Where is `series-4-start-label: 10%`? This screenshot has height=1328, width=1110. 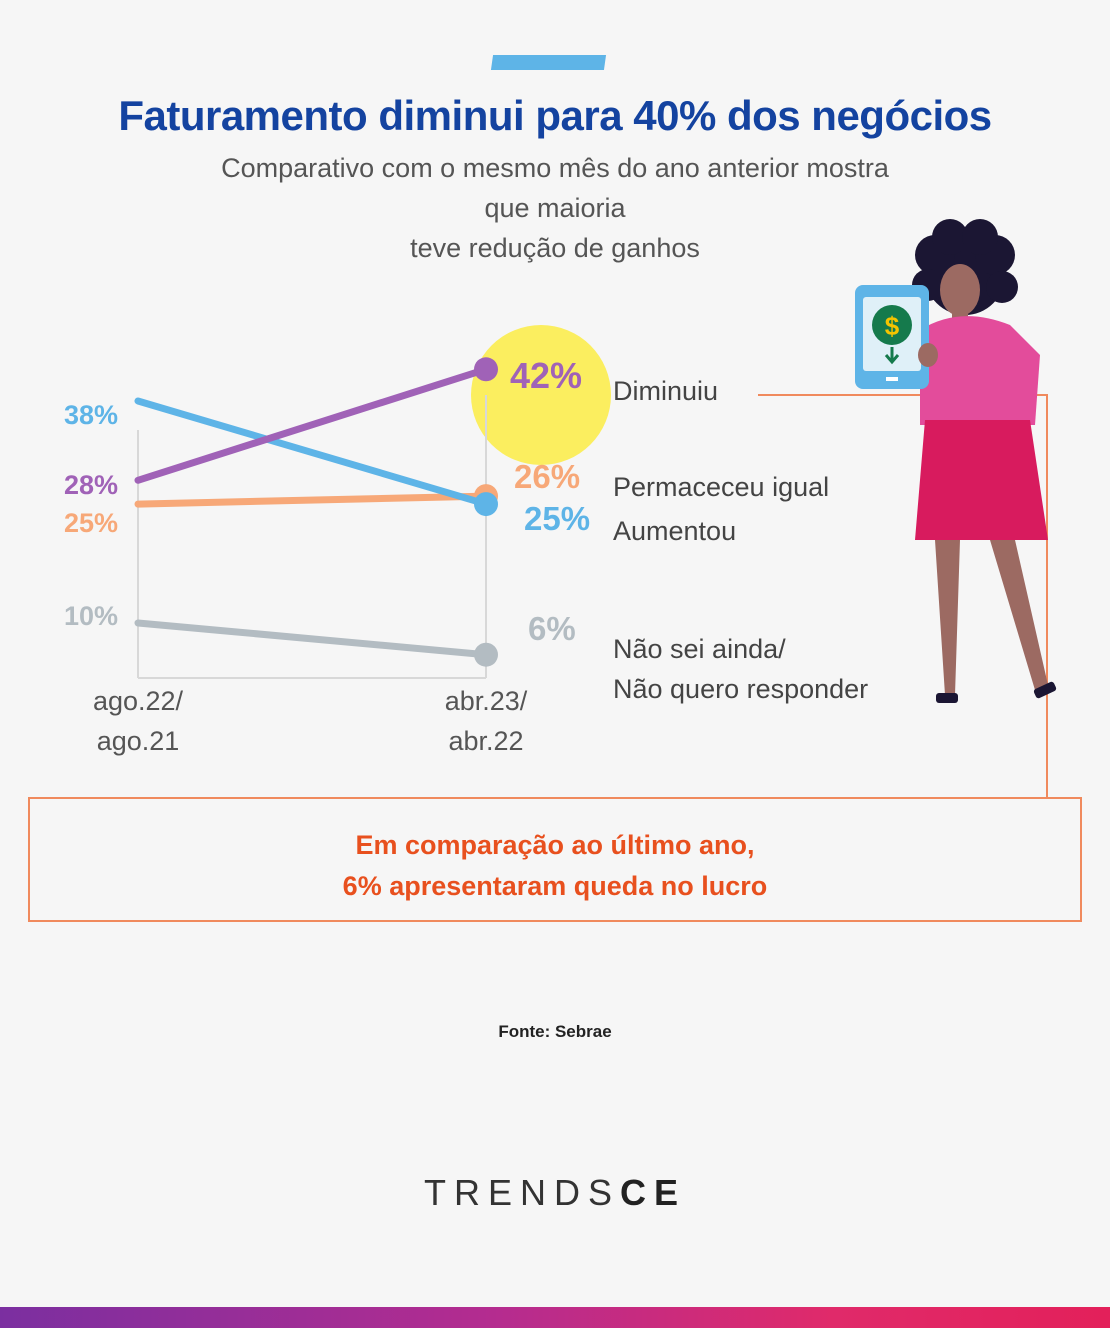
series-4-start-label: 10% is located at coordinates (91, 616).